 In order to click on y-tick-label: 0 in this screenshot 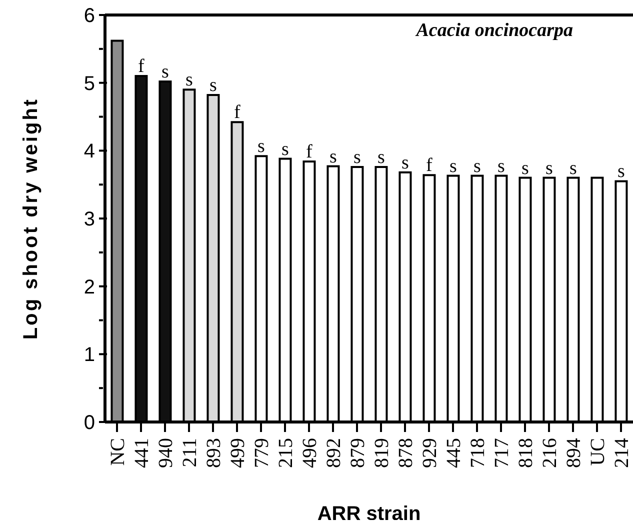, I will do `click(89, 423)`.